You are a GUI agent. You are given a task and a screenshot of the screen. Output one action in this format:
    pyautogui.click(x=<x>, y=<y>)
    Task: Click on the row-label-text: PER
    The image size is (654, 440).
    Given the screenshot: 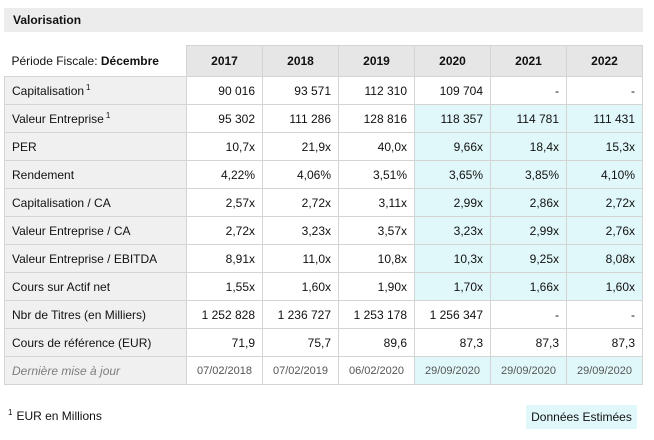 What is the action you would take?
    pyautogui.click(x=24, y=146)
    